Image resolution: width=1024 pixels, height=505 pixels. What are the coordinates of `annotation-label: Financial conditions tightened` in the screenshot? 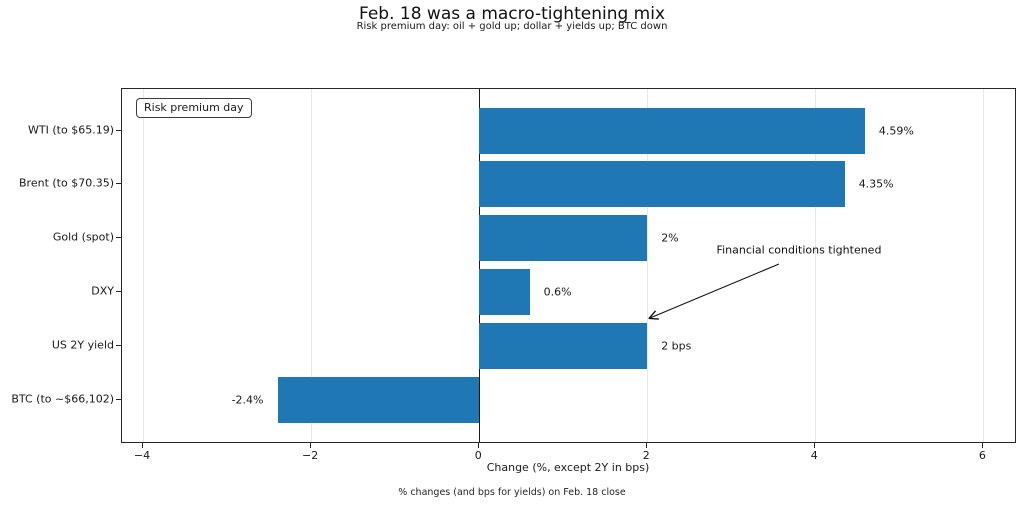 It's located at (799, 250).